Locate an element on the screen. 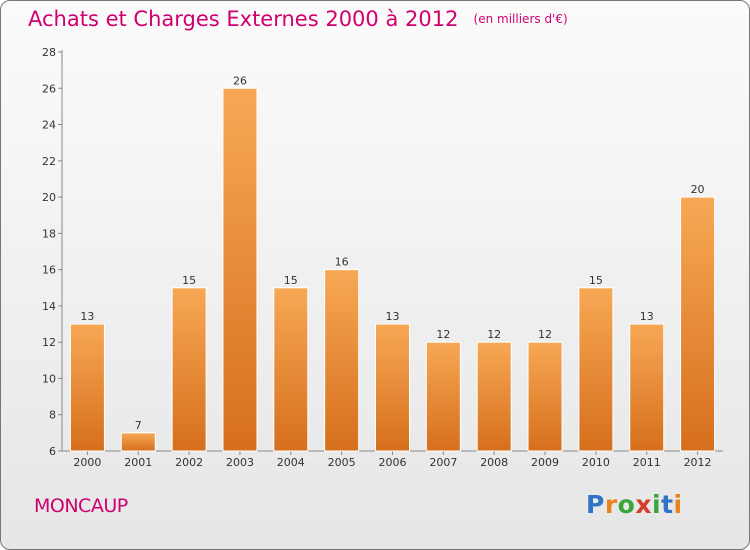 This screenshot has width=750, height=550. commune-name: MONCAUP is located at coordinates (81, 506).